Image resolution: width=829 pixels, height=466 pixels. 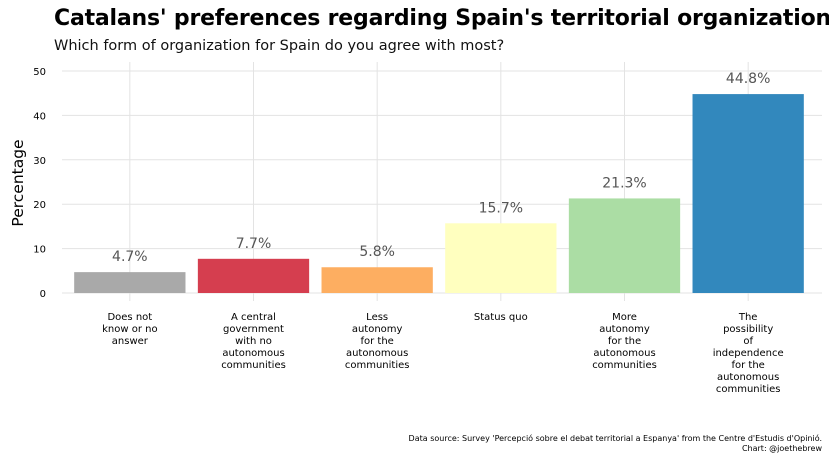 What do you see at coordinates (253, 317) in the screenshot?
I see `x-tick-label-line: A central` at bounding box center [253, 317].